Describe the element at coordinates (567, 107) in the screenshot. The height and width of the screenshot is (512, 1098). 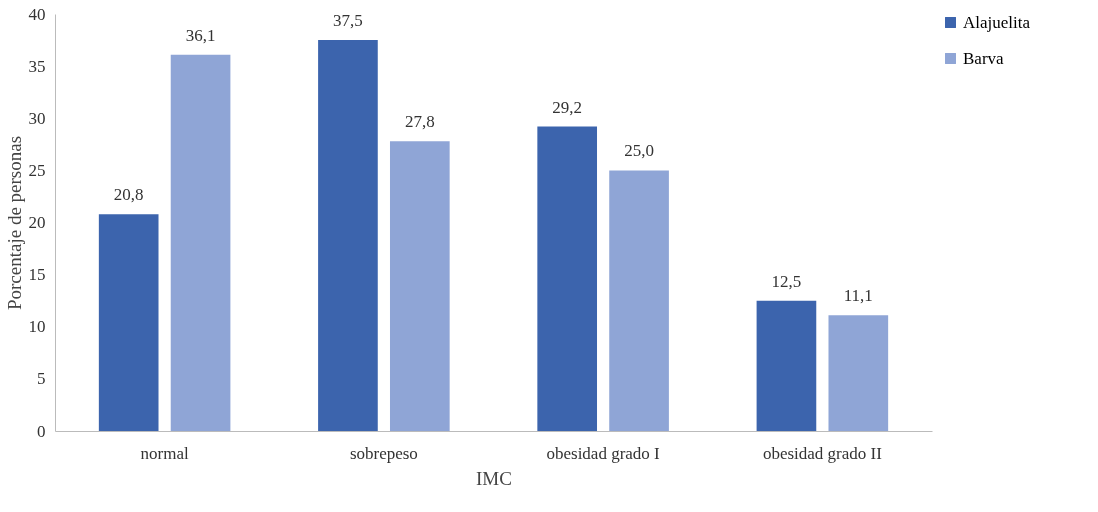
I see `data-label: 29,2` at that location.